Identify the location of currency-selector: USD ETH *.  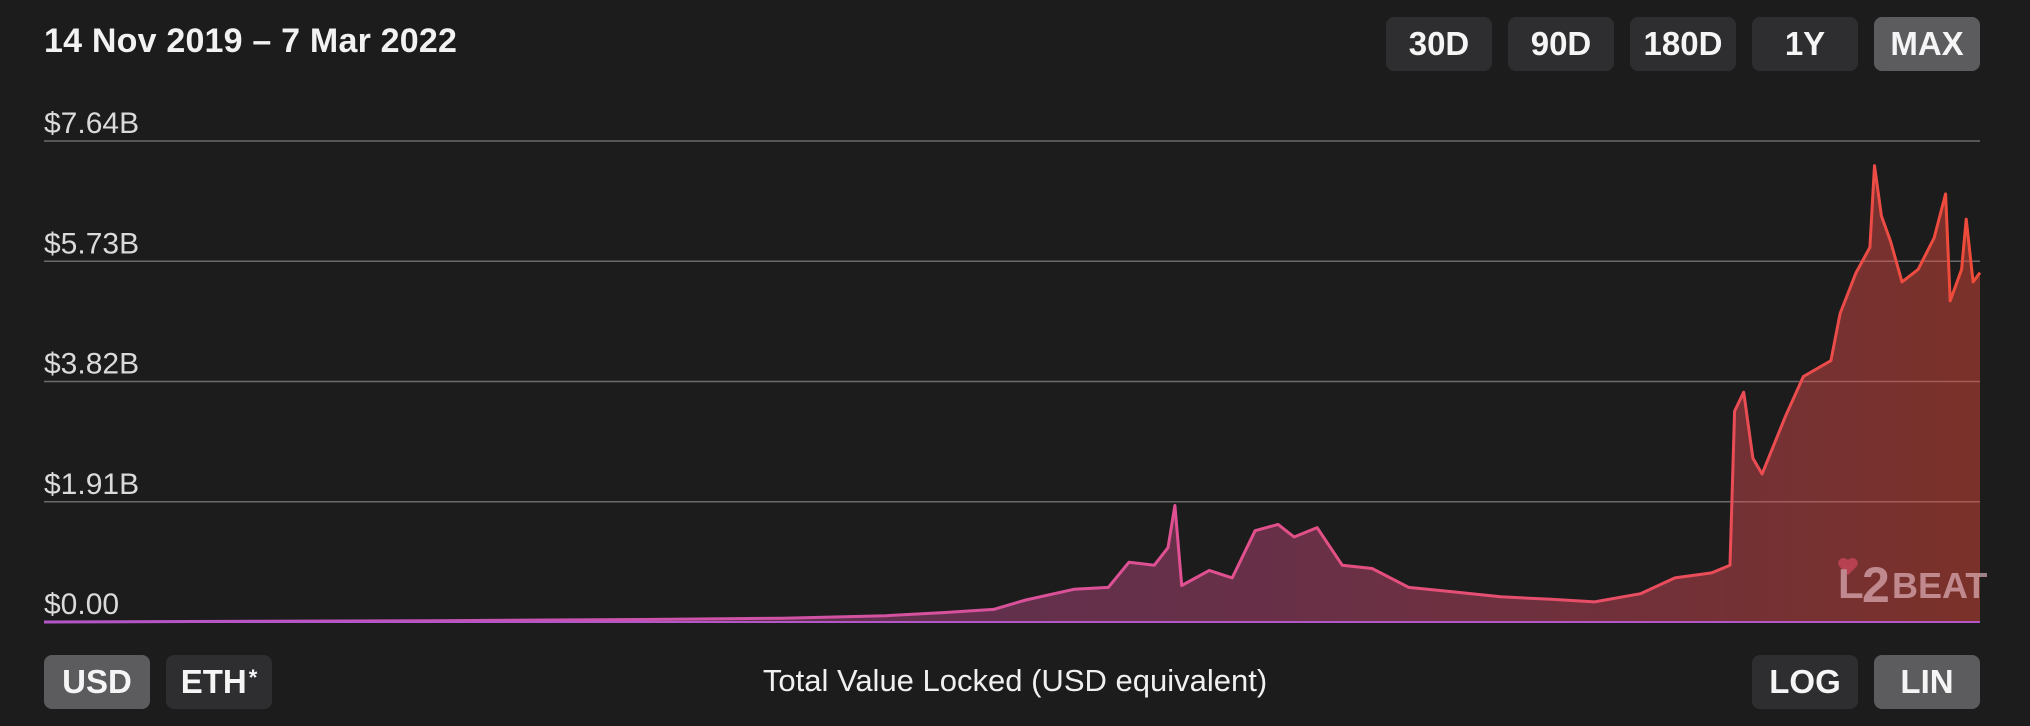
(158, 682).